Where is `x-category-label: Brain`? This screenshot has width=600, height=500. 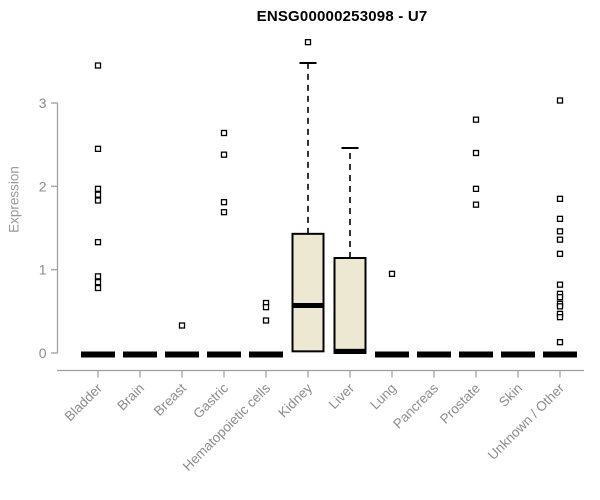
x-category-label: Brain is located at coordinates (130, 397).